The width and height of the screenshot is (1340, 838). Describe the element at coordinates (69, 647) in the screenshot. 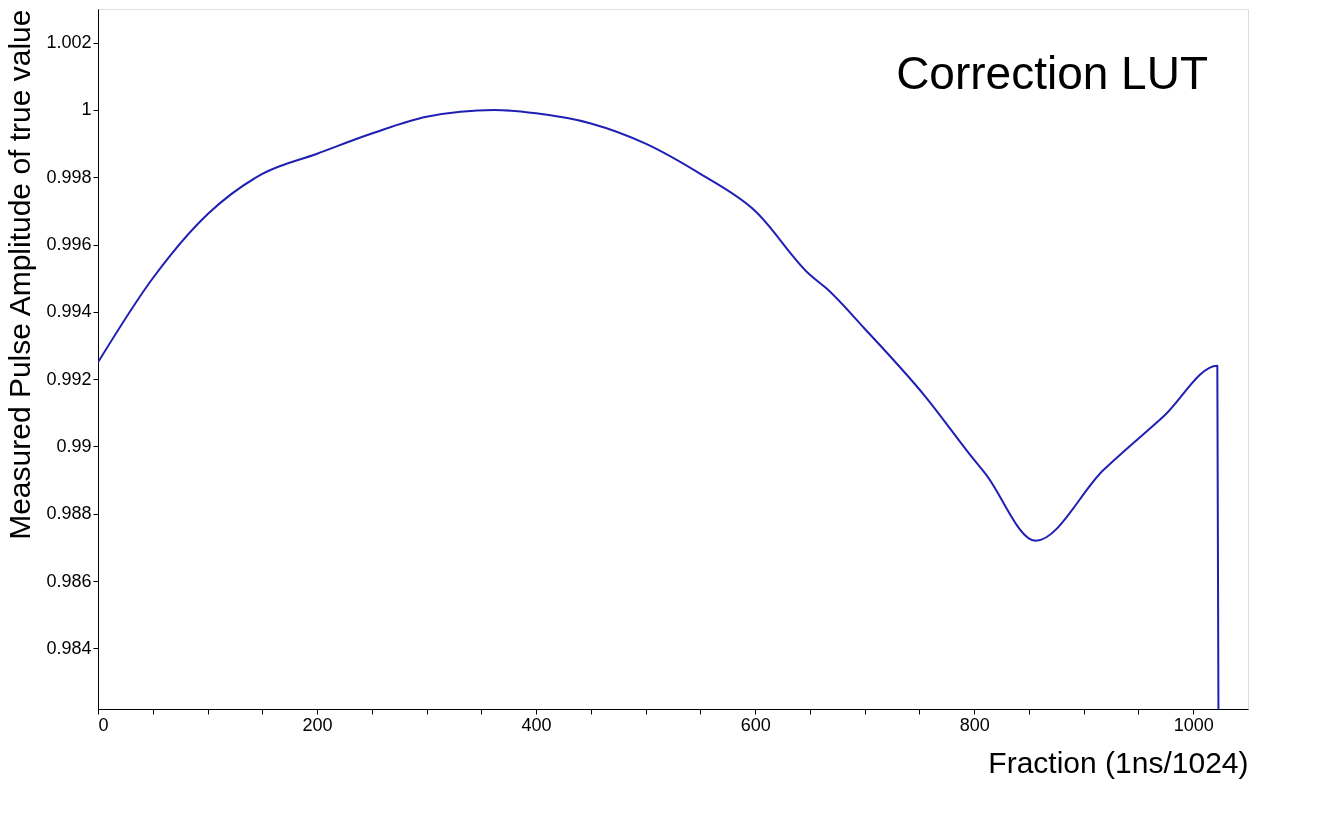

I see `y-tick-label: 0.984` at that location.